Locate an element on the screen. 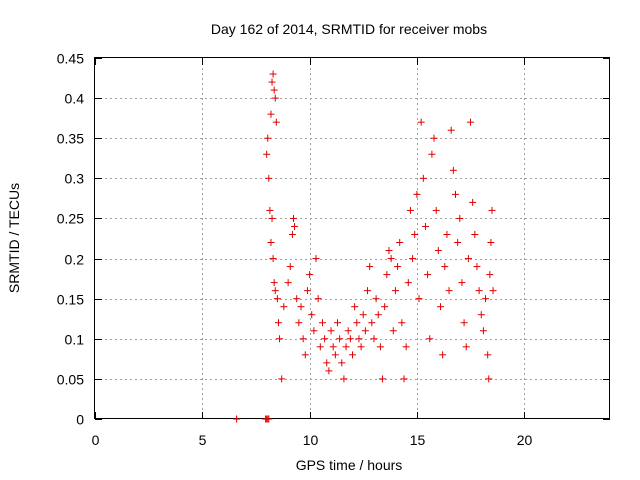 This screenshot has height=480, width=640. x-tick-label: 10 is located at coordinates (311, 440).